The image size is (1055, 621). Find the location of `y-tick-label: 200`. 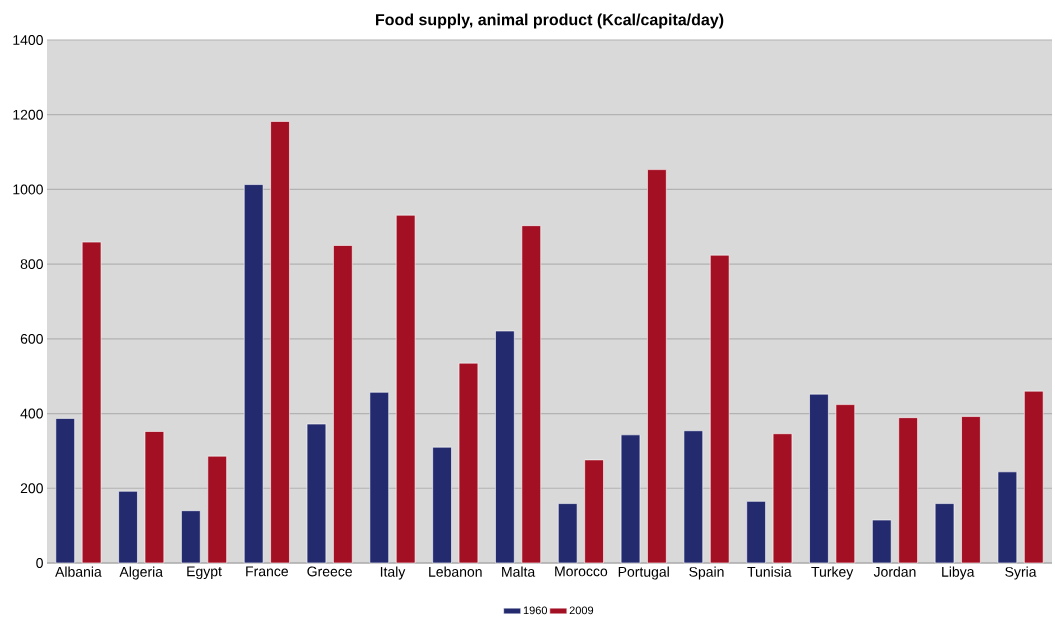

y-tick-label: 200 is located at coordinates (31, 488).